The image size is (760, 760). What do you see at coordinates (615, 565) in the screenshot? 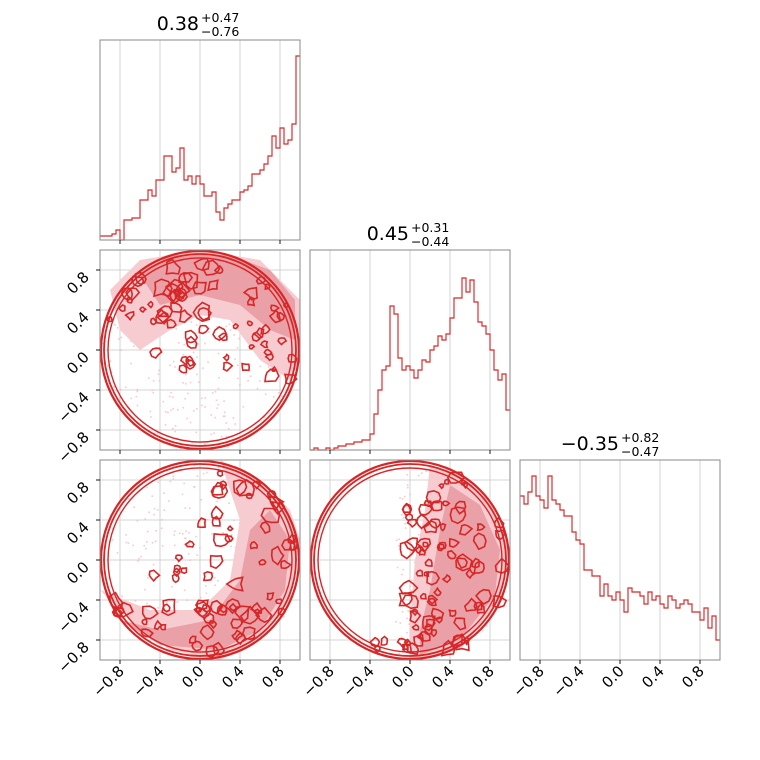
I see `panel-hist-p2: −0.8 −0.4 0.0 0.4 0.8 −0.35 +0.82 −0.47` at bounding box center [615, 565].